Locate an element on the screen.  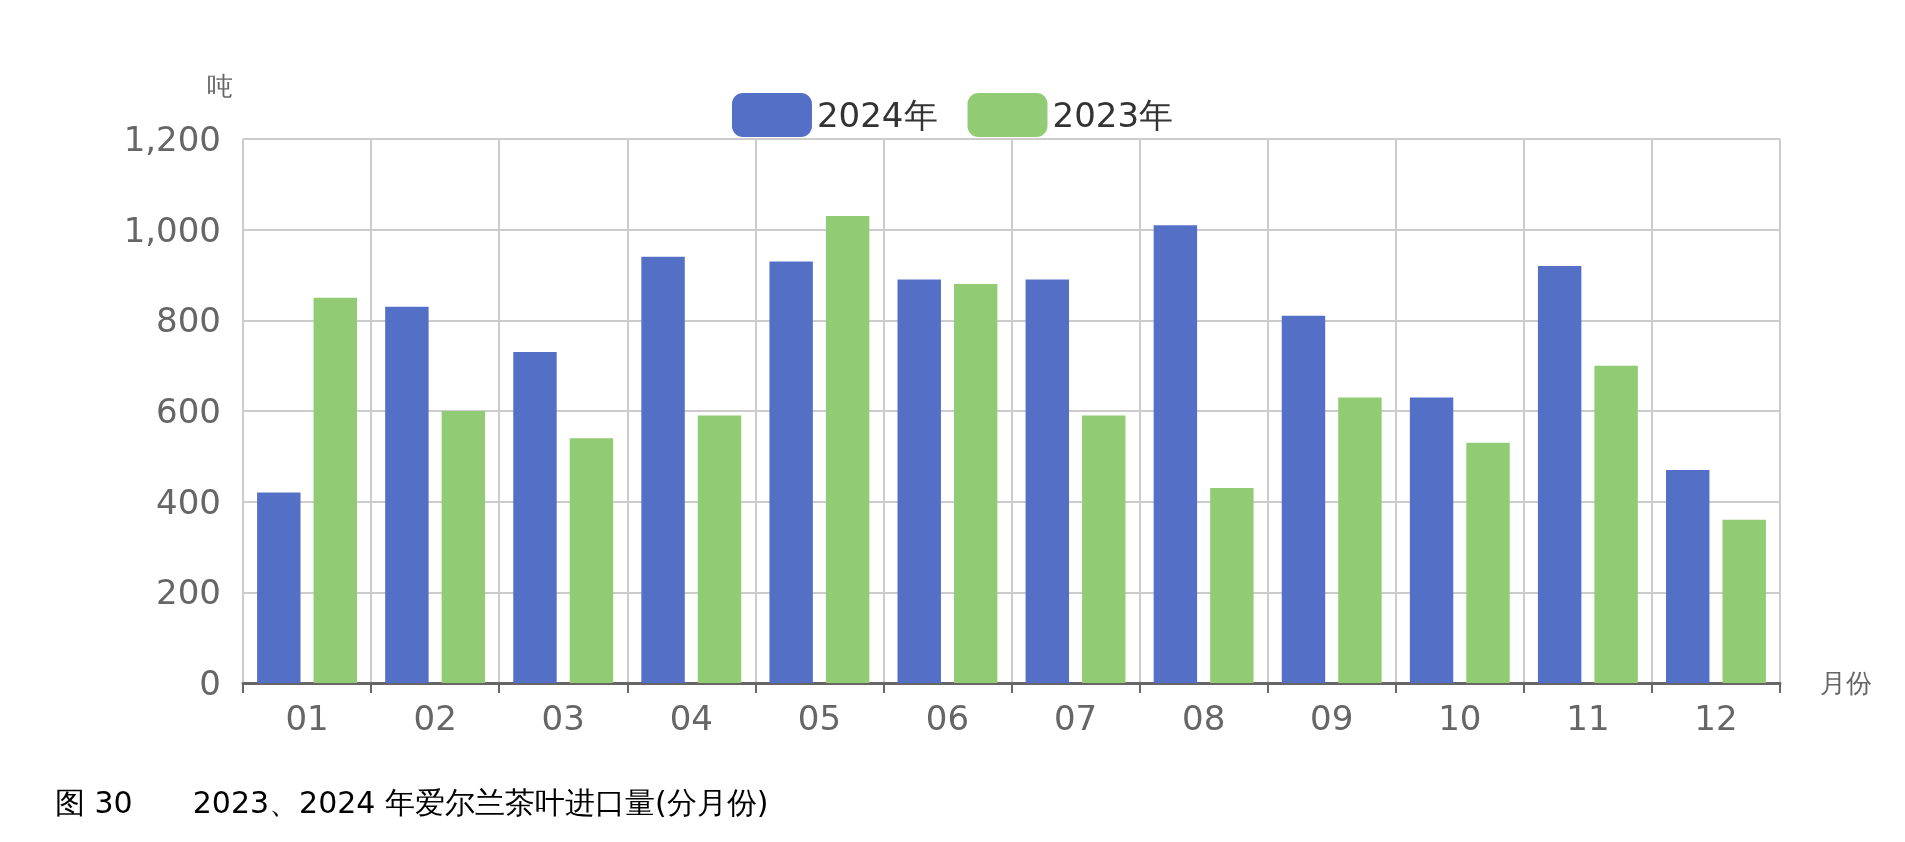
x-tick-label: 01 is located at coordinates (307, 718).